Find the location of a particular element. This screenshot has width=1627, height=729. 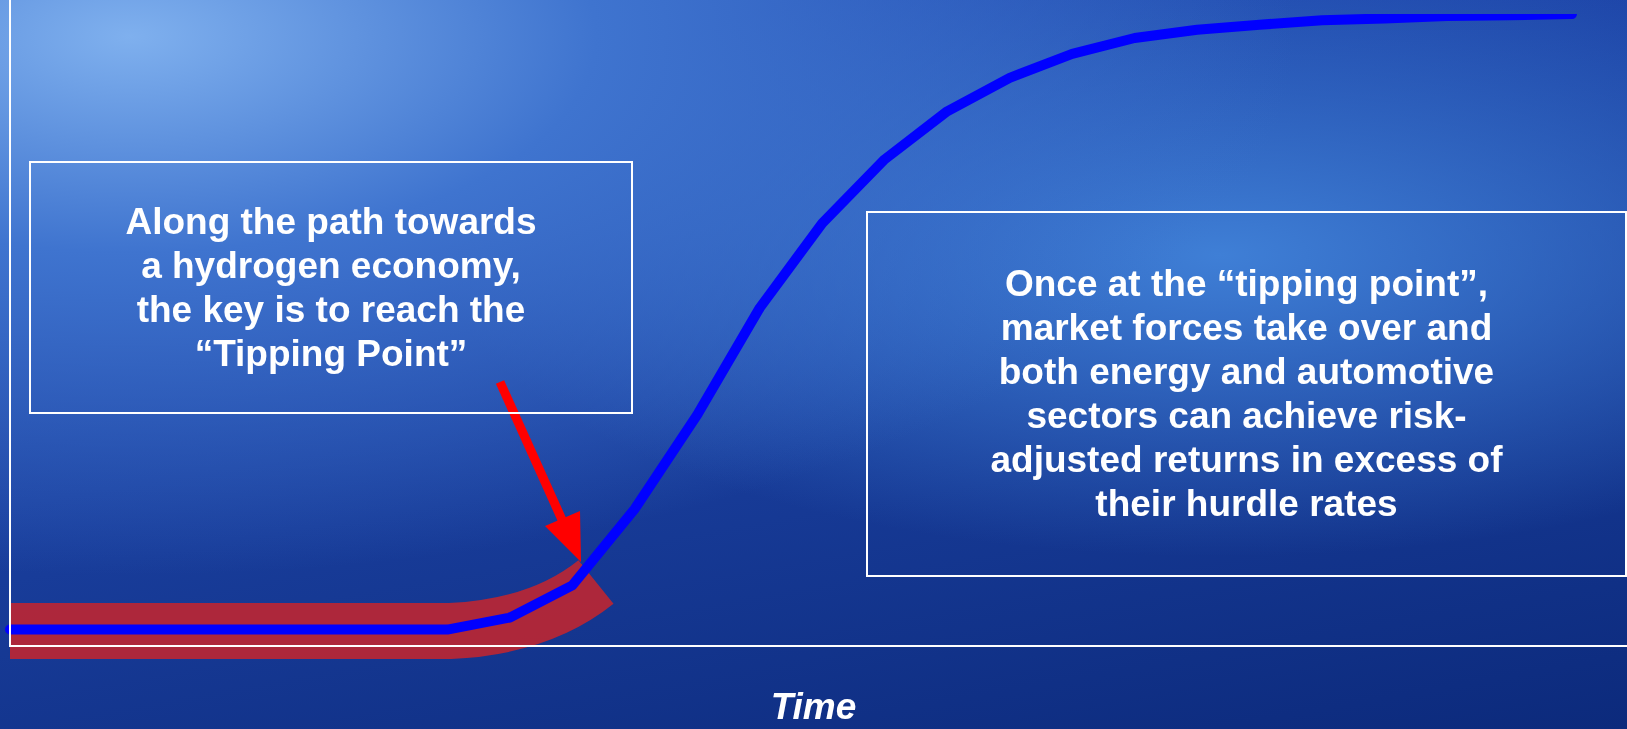

x-axis-title: Time is located at coordinates (813, 707).